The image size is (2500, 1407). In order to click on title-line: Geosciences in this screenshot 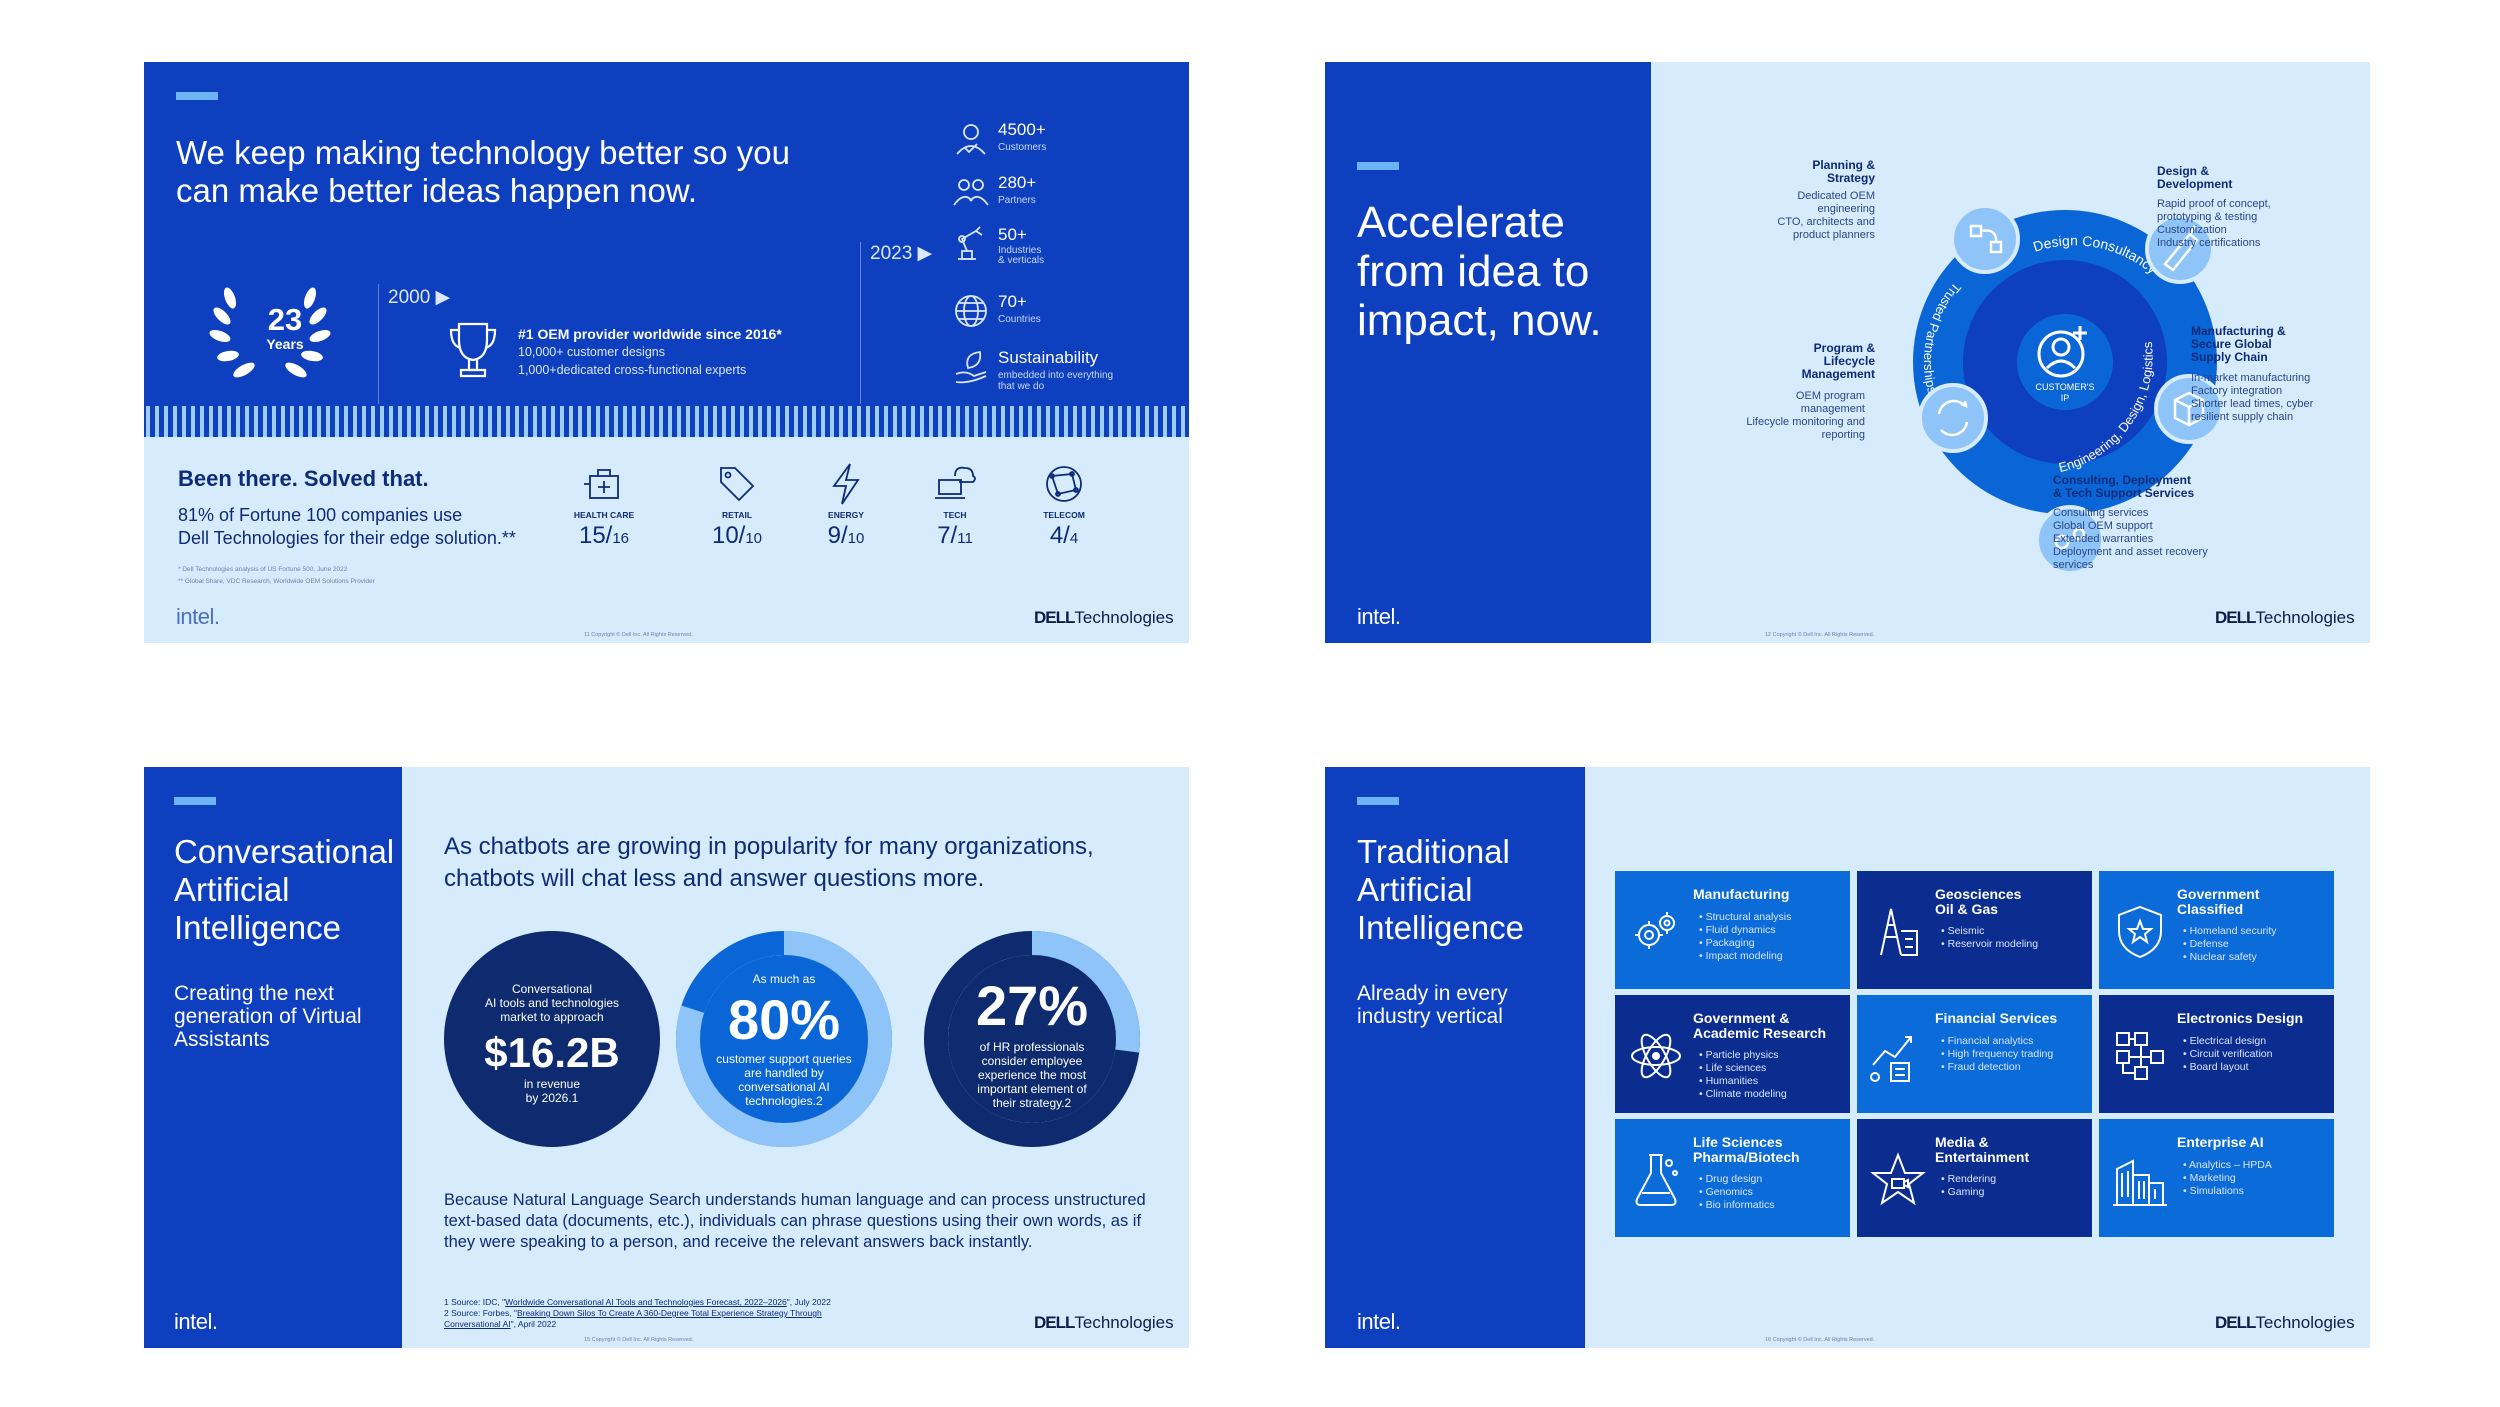, I will do `click(1978, 894)`.